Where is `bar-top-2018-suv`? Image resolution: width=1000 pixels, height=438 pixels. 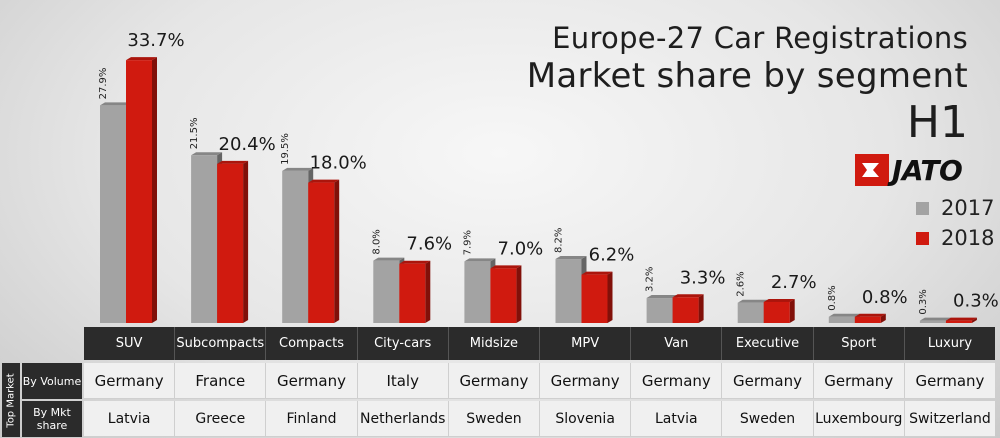 bar-top-2018-suv is located at coordinates (141, 59).